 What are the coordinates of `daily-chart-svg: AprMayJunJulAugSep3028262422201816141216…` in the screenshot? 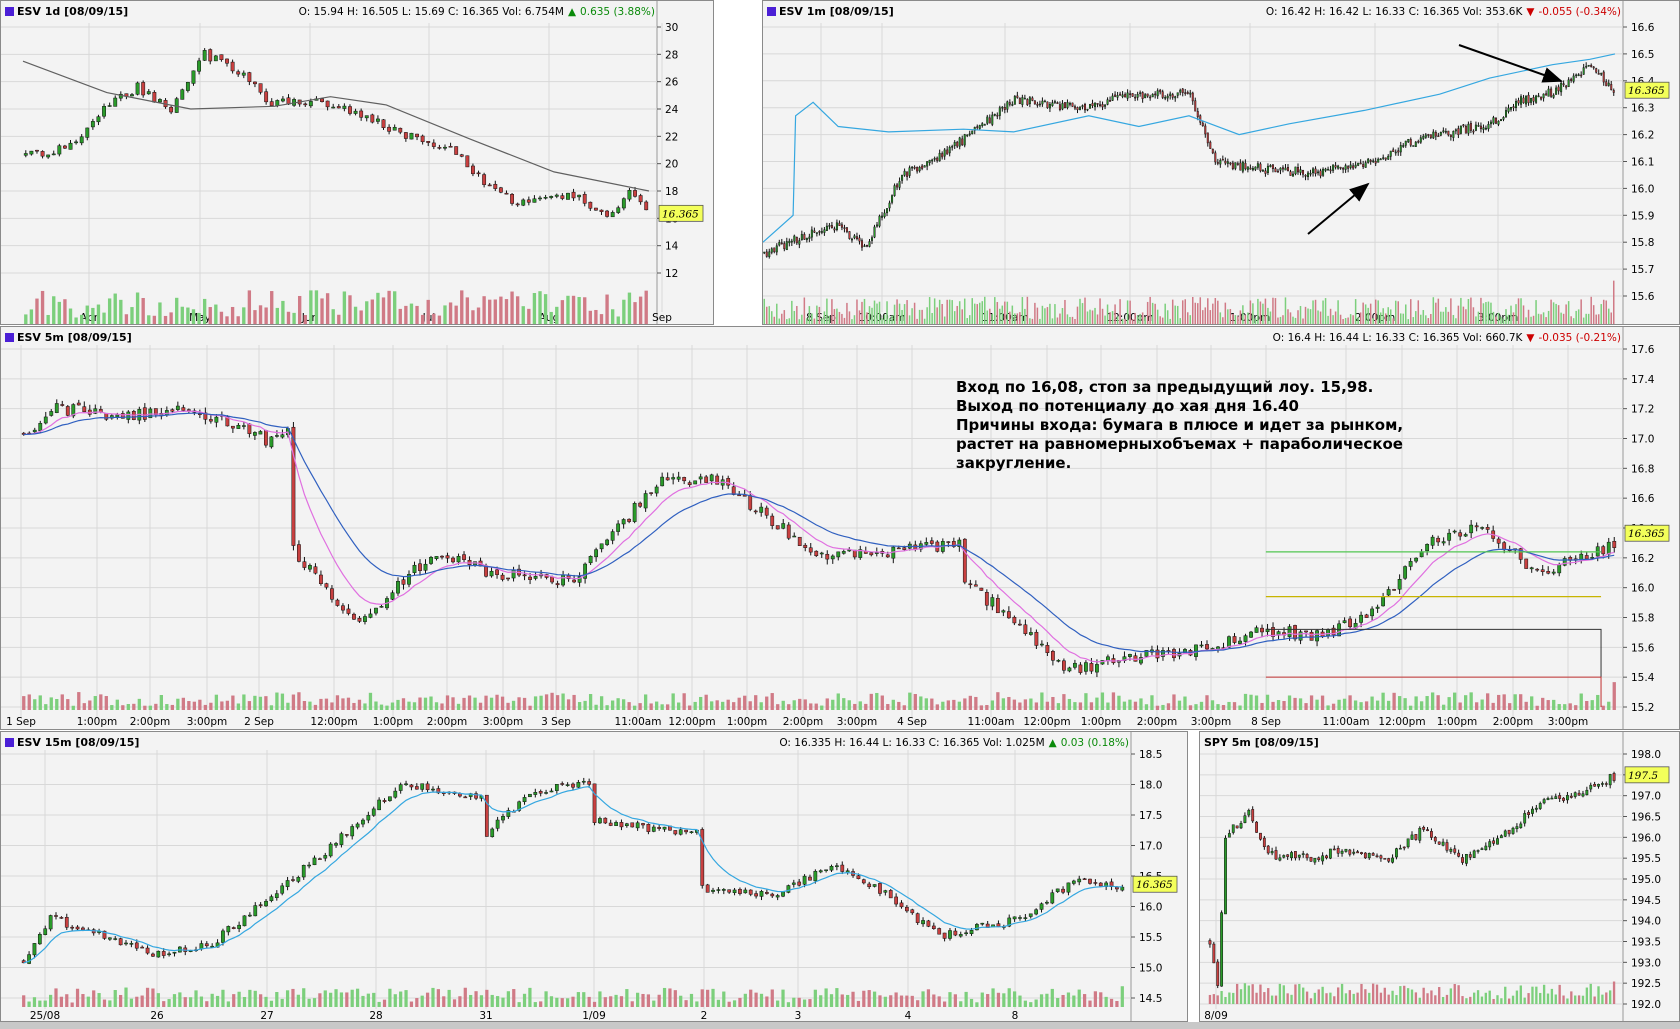 It's located at (357, 163).